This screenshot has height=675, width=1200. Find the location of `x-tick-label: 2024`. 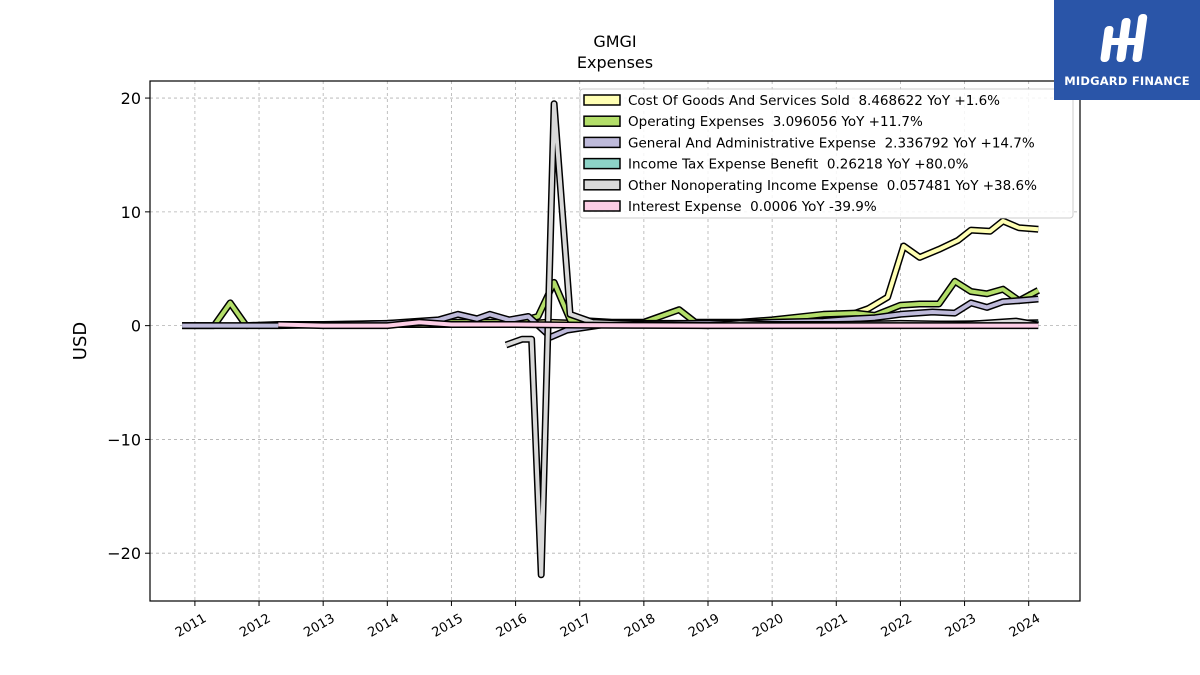

x-tick-label: 2024 is located at coordinates (1025, 626).